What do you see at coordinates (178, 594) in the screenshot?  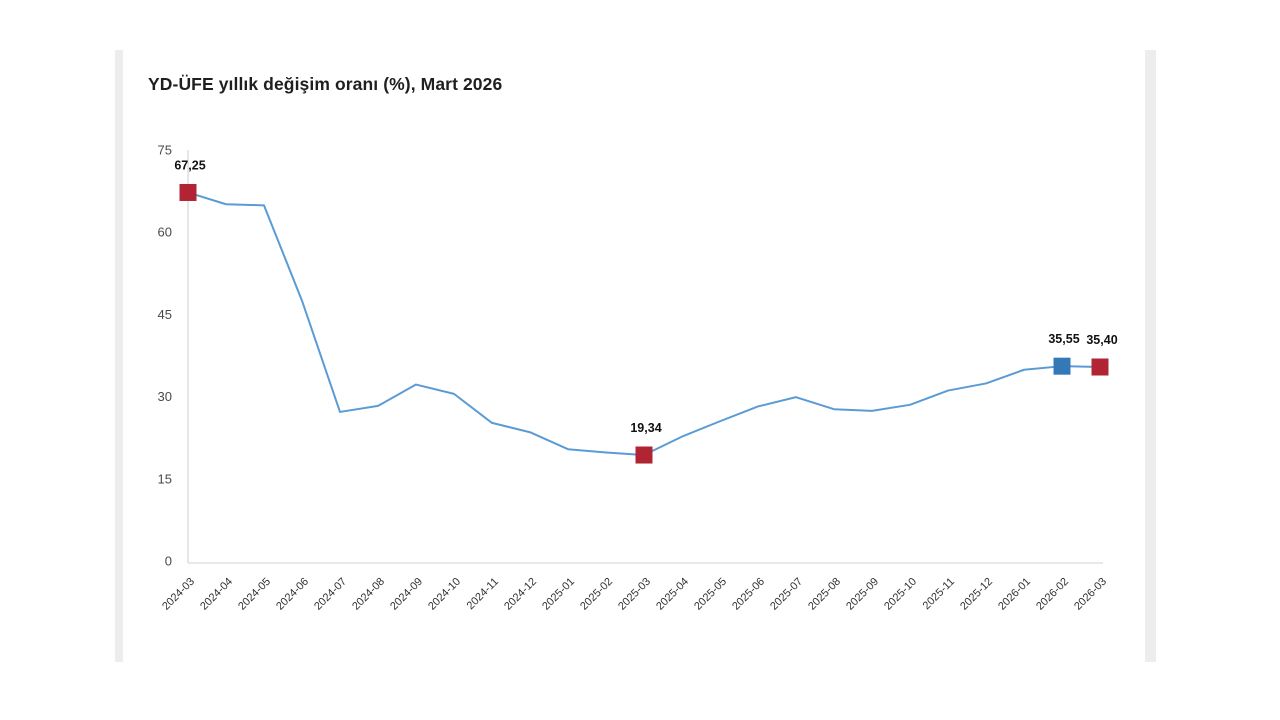 I see `x-tick-label: 2024-03` at bounding box center [178, 594].